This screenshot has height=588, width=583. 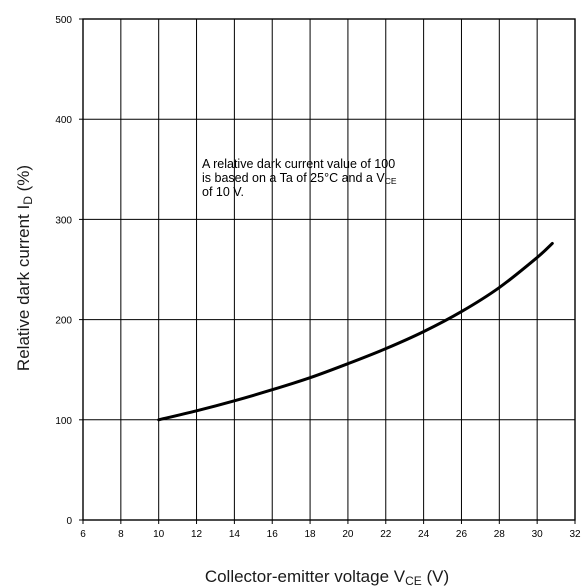 What do you see at coordinates (24, 268) in the screenshot?
I see `y-axis-title: Relative dark current ID (%)` at bounding box center [24, 268].